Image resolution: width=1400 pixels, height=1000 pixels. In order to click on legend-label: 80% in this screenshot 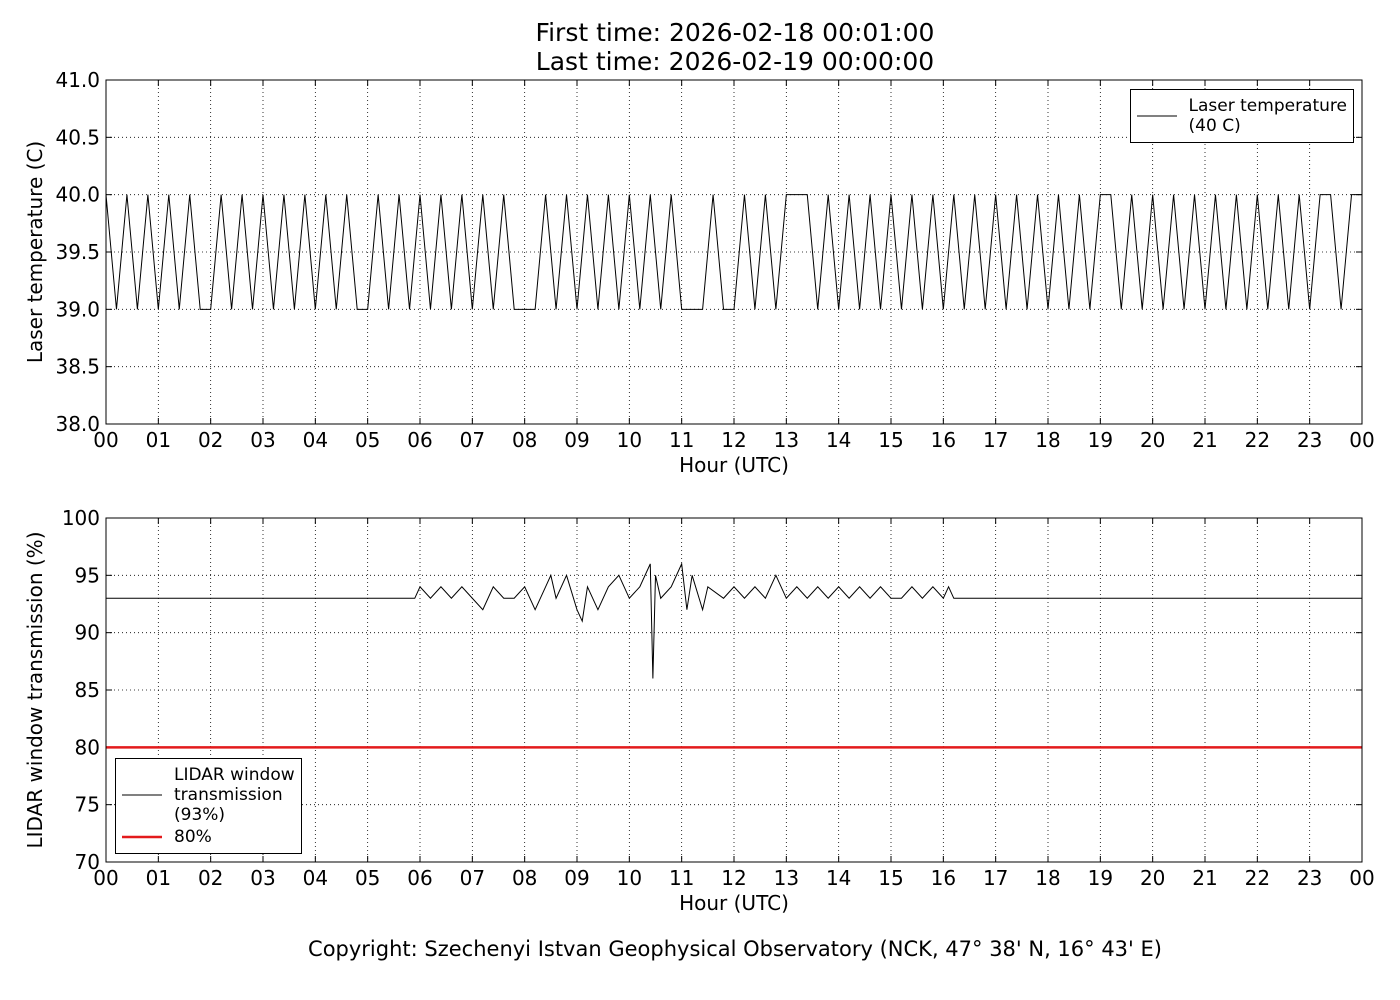, I will do `click(193, 837)`.